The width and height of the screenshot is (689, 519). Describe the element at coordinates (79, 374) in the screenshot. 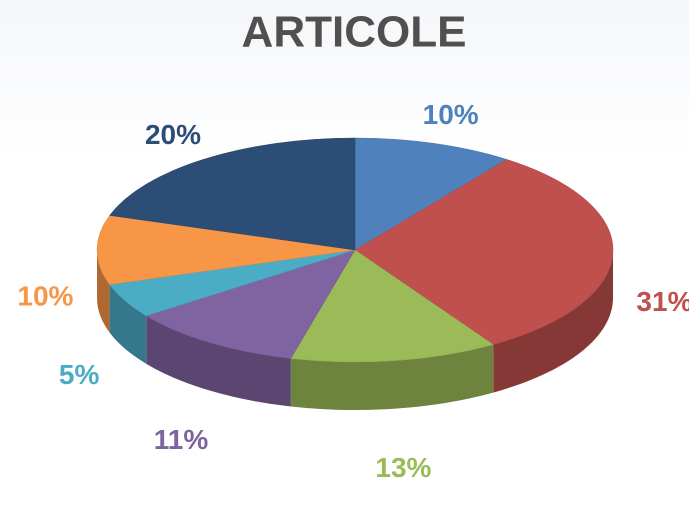

I see `data-label: 5%` at that location.